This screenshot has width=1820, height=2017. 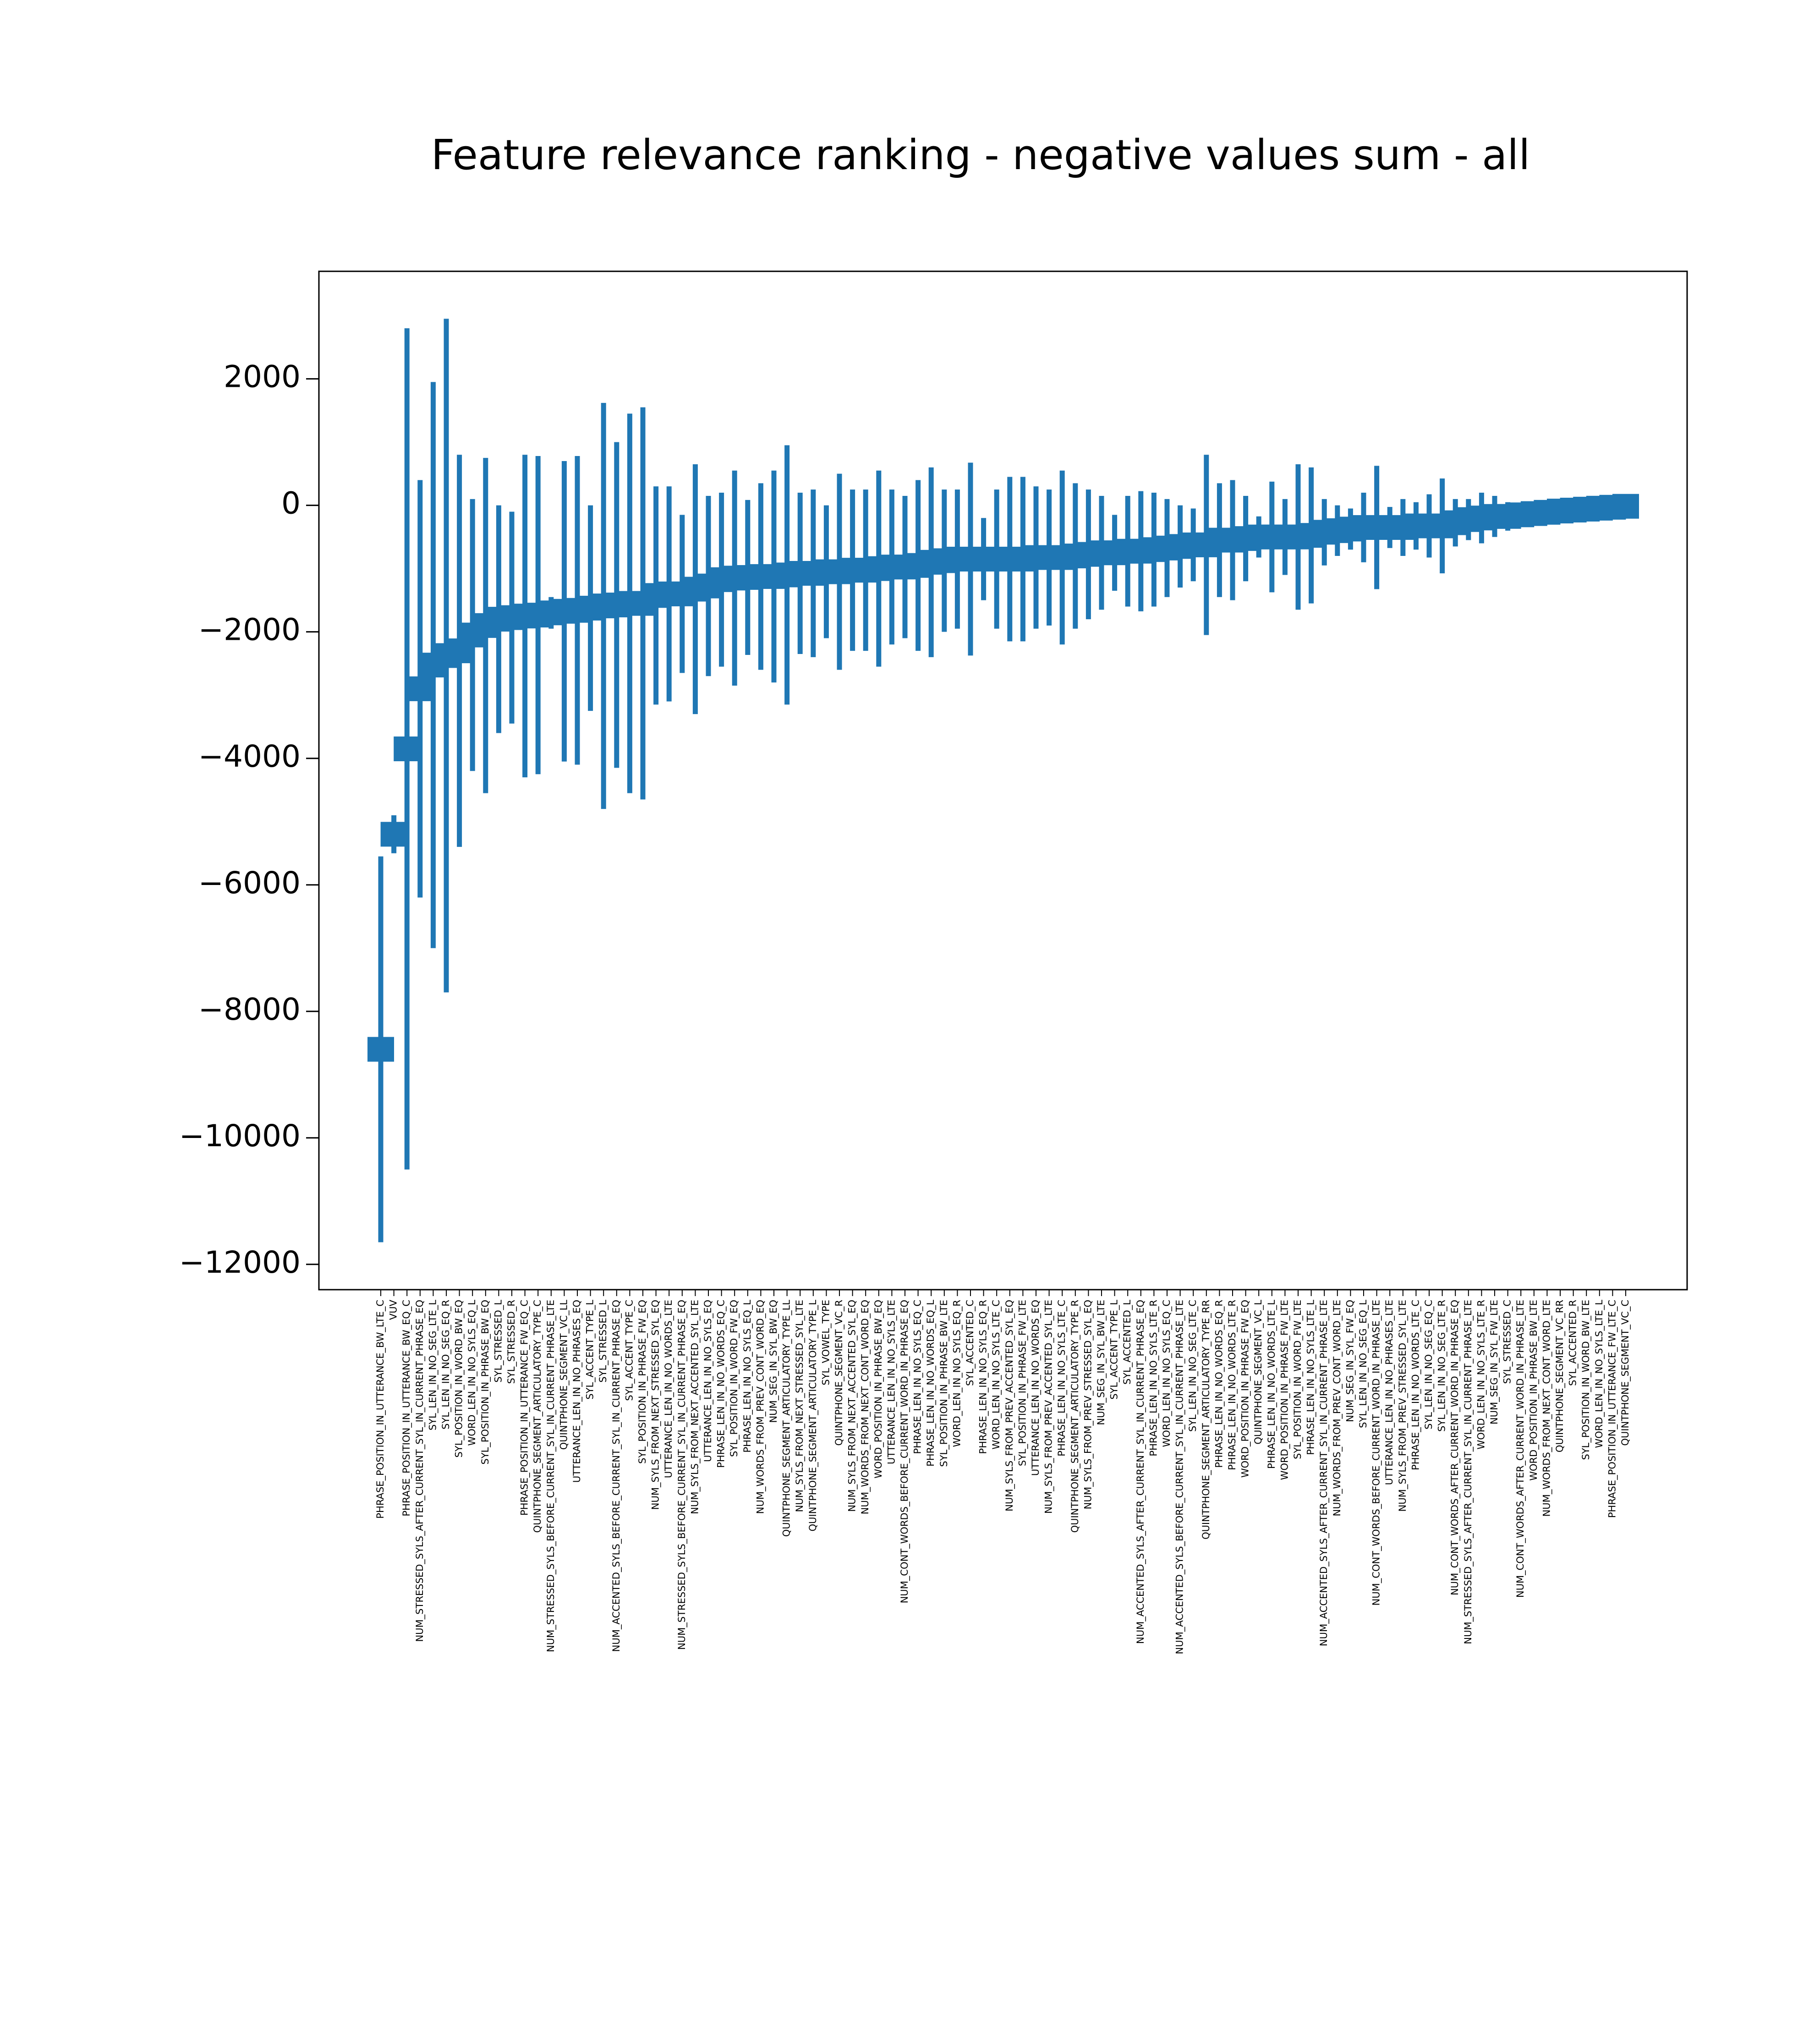 What do you see at coordinates (1022, 1383) in the screenshot?
I see `x-tick-label: SYL_POSITION_IN_PHRASE_FW_LTE` at bounding box center [1022, 1383].